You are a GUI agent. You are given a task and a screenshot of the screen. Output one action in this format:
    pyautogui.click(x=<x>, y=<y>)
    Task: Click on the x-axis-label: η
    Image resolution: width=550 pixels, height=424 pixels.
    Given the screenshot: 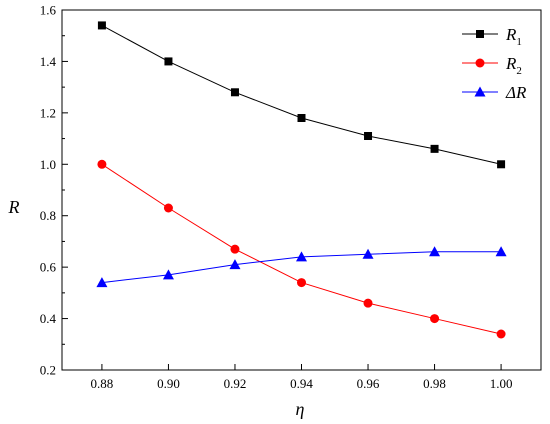 What is the action you would take?
    pyautogui.click(x=300, y=409)
    